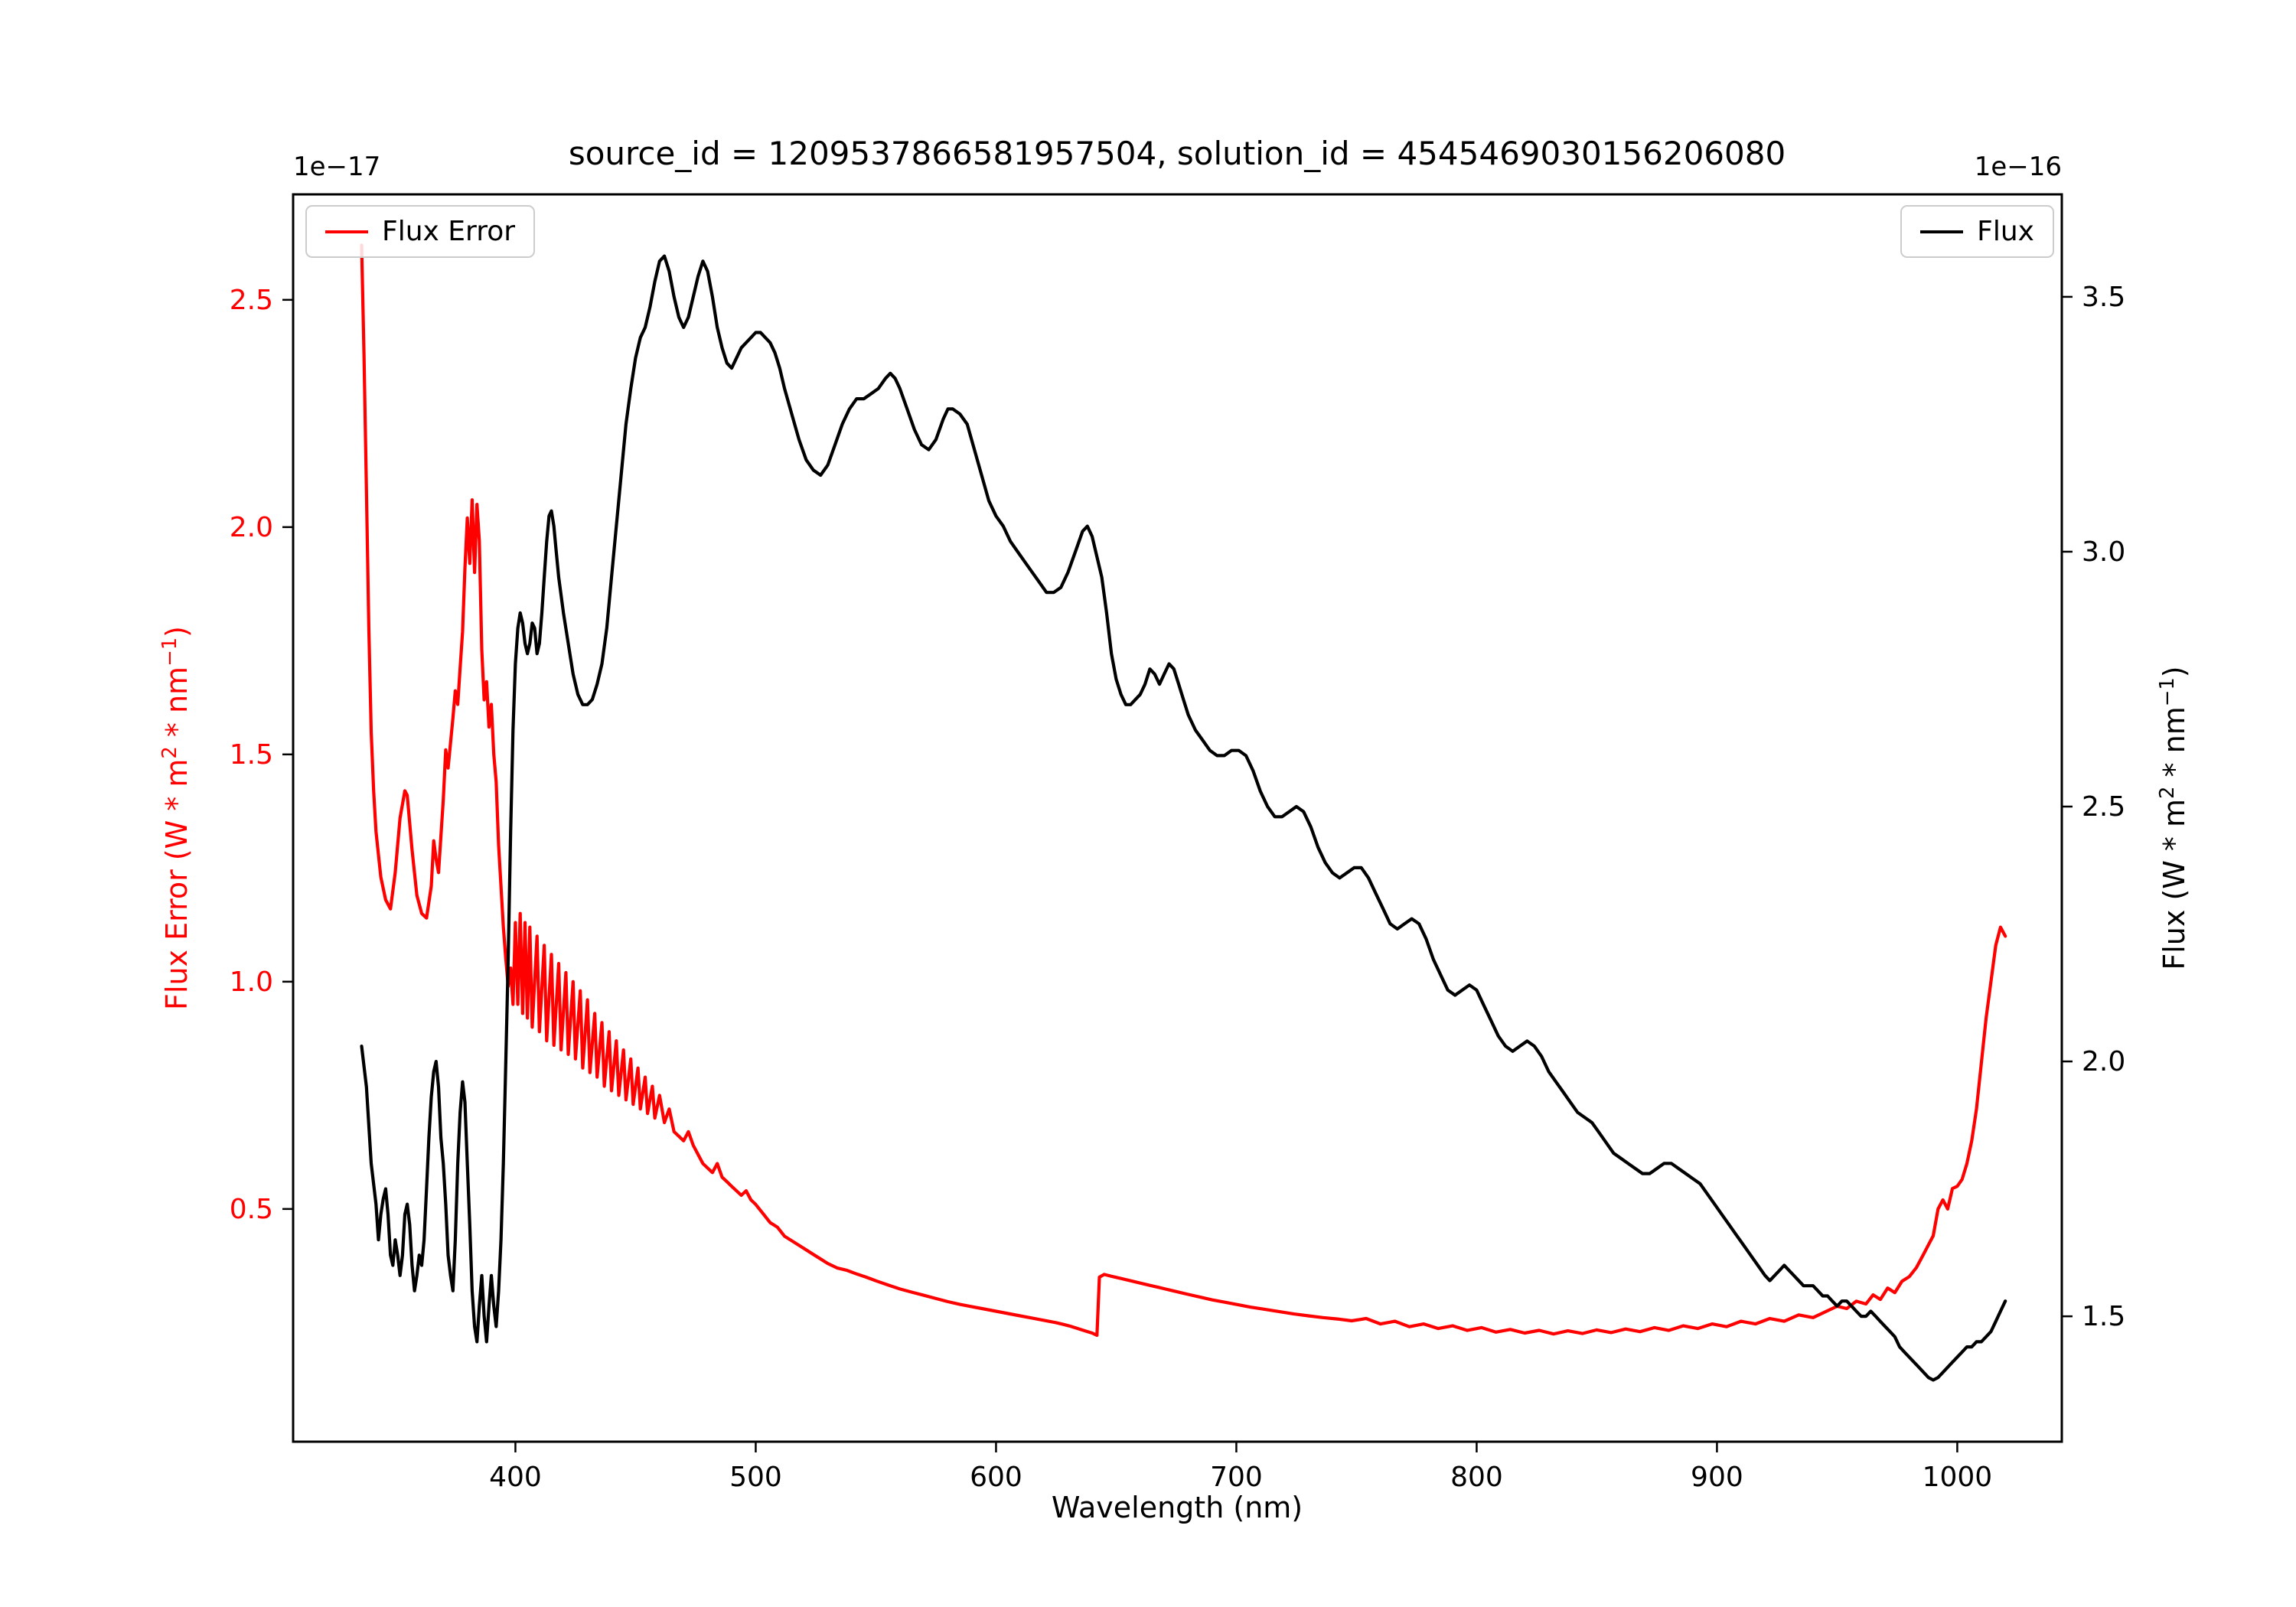  I want to click on legend-flux-error: Flux Error, so click(420, 231).